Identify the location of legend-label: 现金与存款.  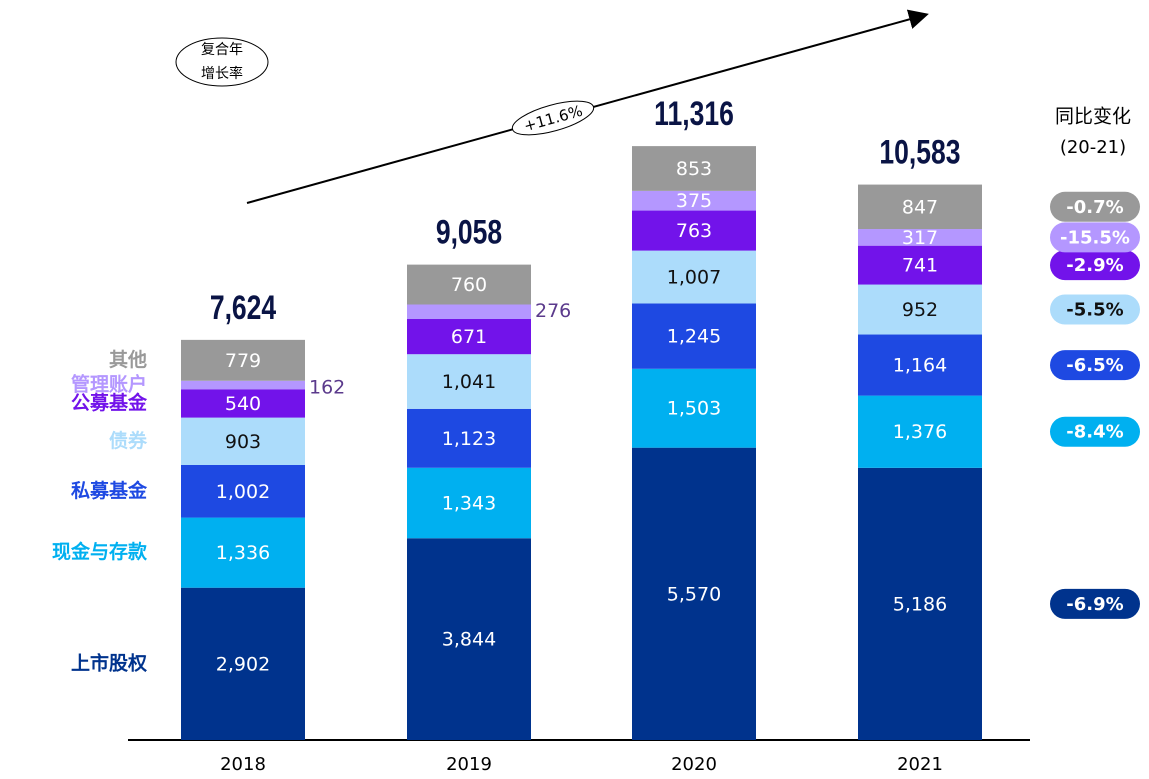
(100, 551).